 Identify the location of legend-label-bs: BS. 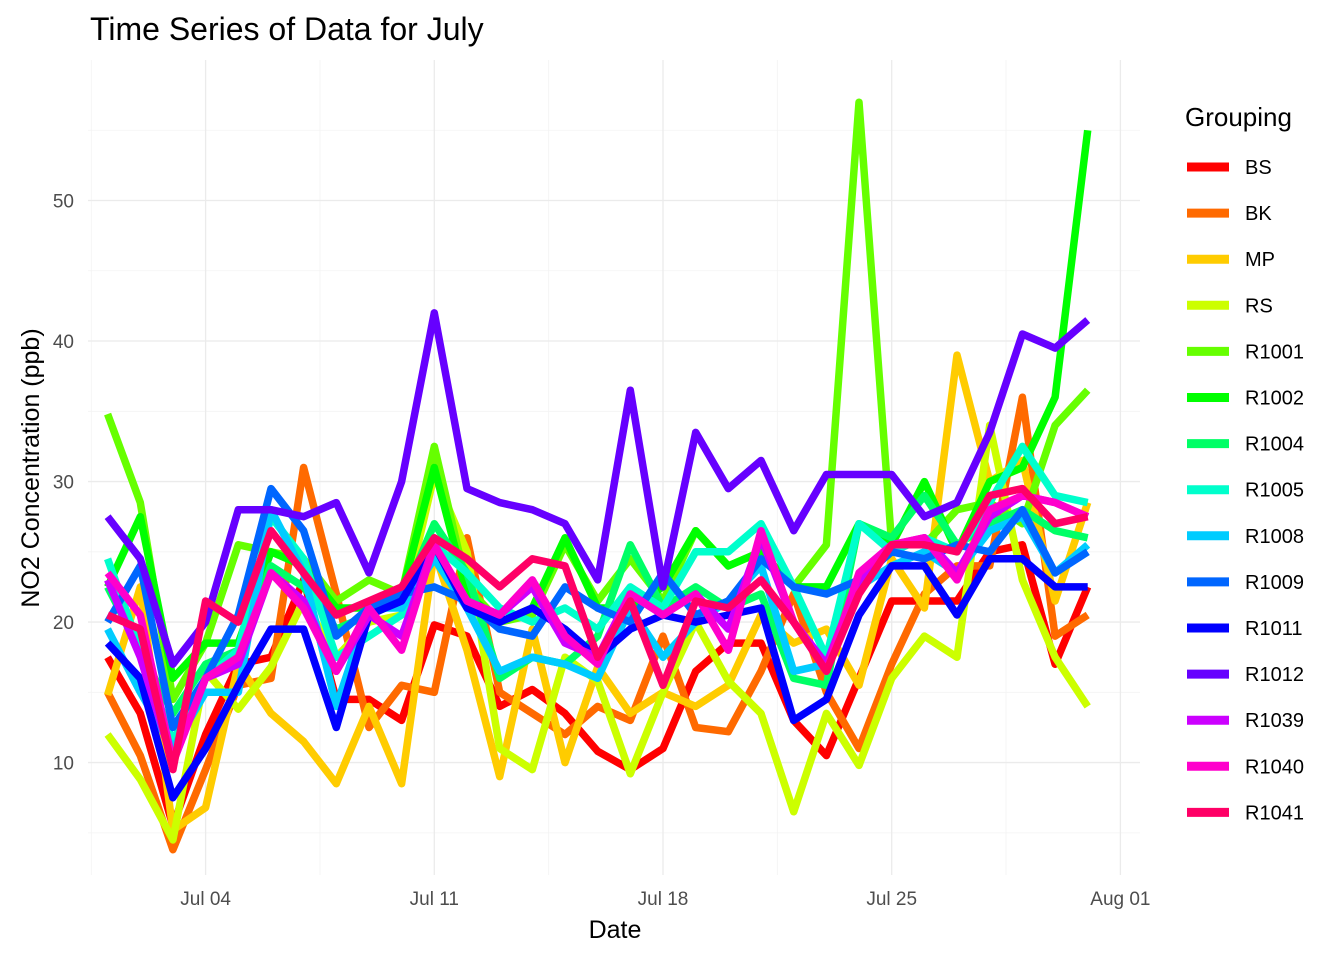
(1258, 168).